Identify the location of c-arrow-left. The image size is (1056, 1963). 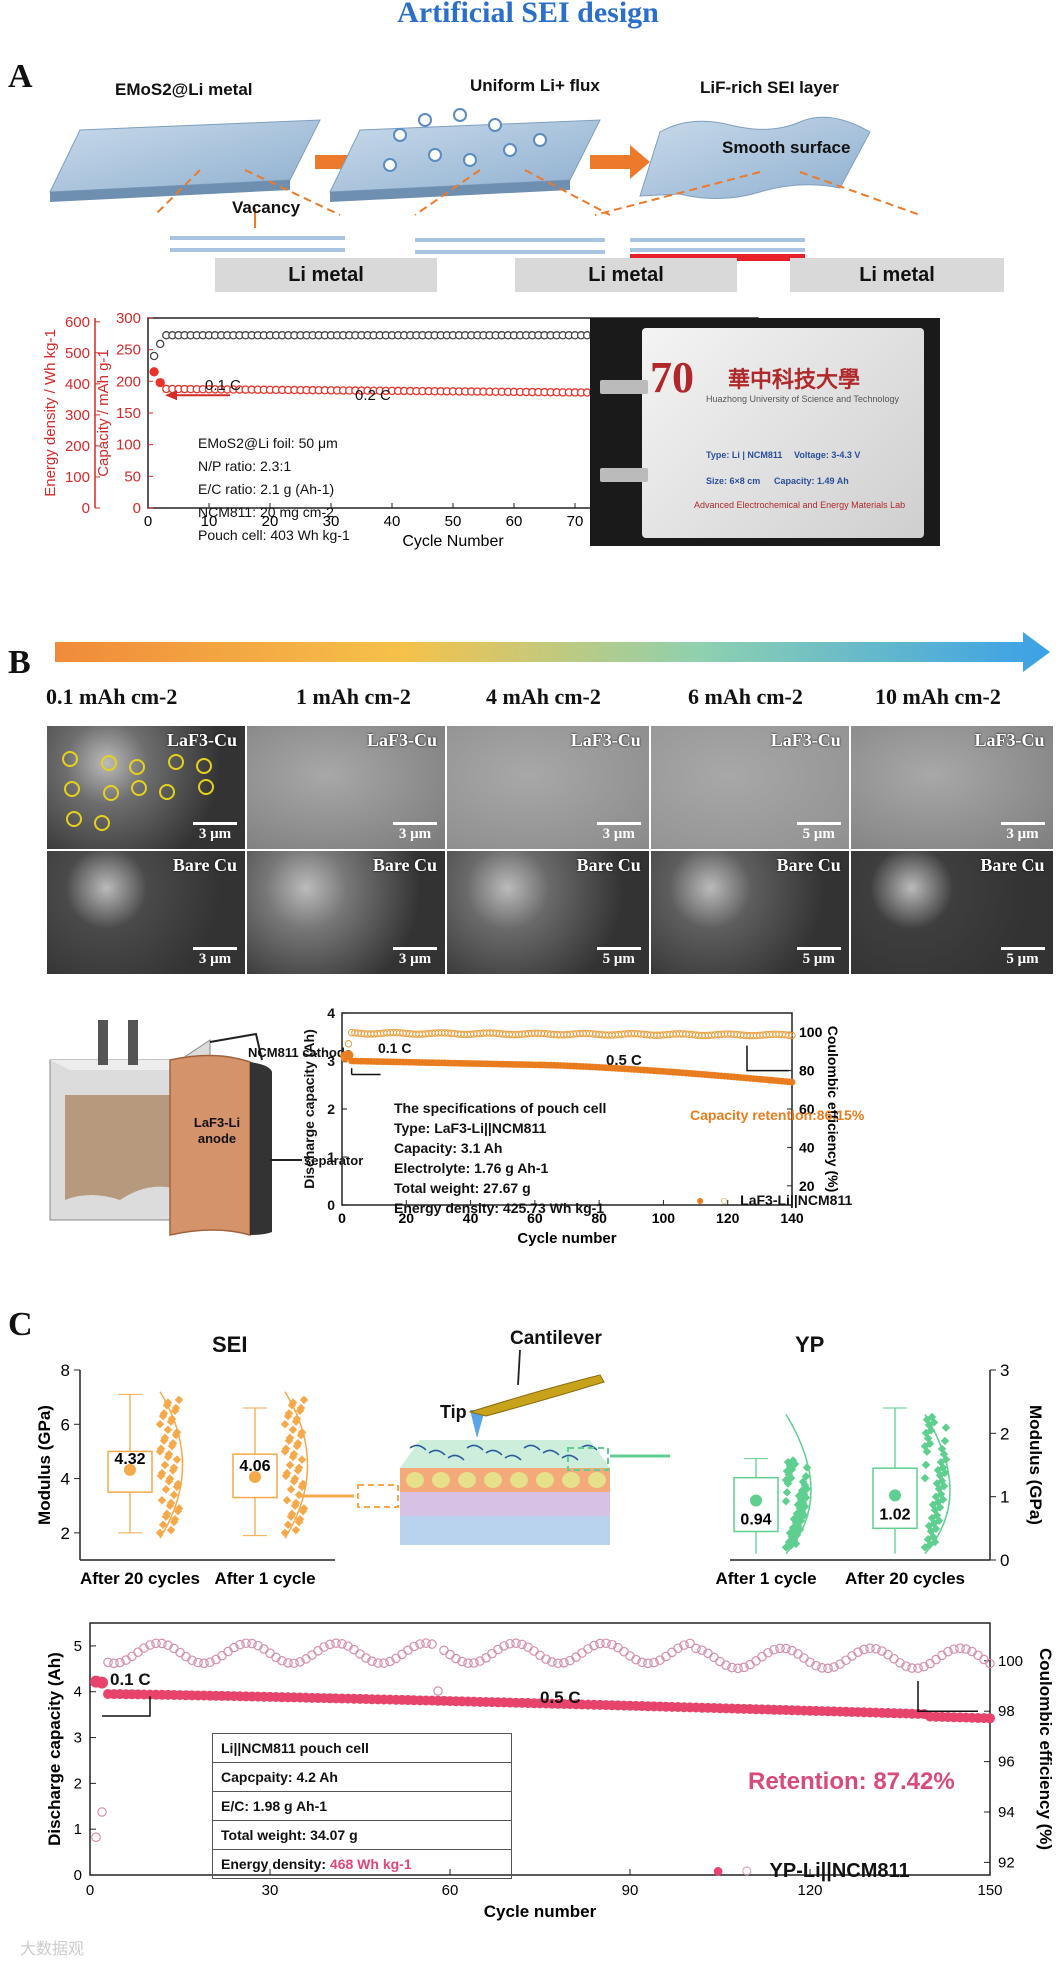
(126, 1706).